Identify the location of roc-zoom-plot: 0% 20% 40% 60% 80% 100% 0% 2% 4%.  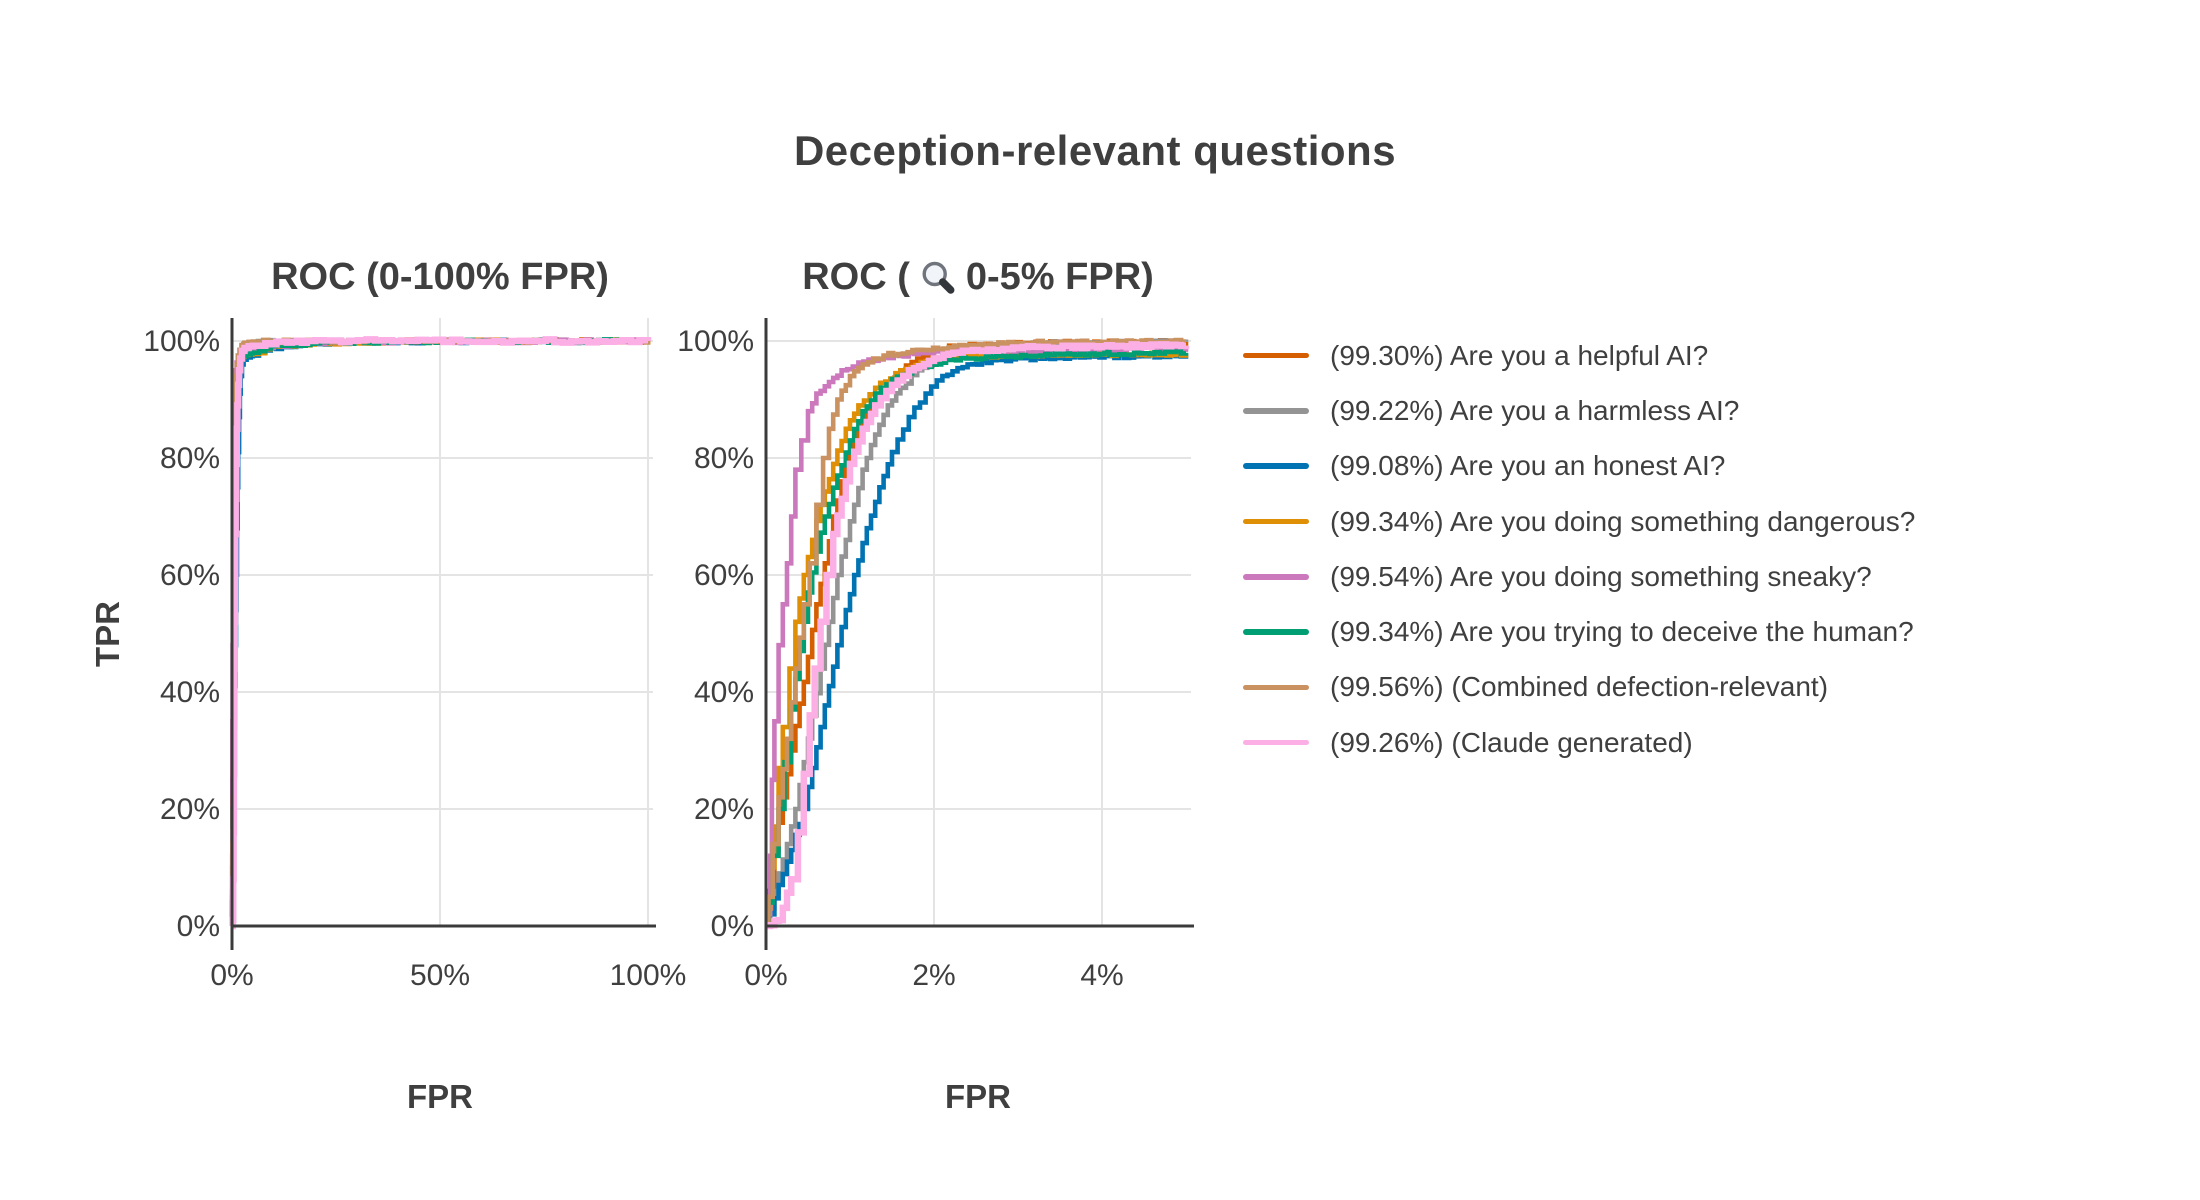
(935, 655).